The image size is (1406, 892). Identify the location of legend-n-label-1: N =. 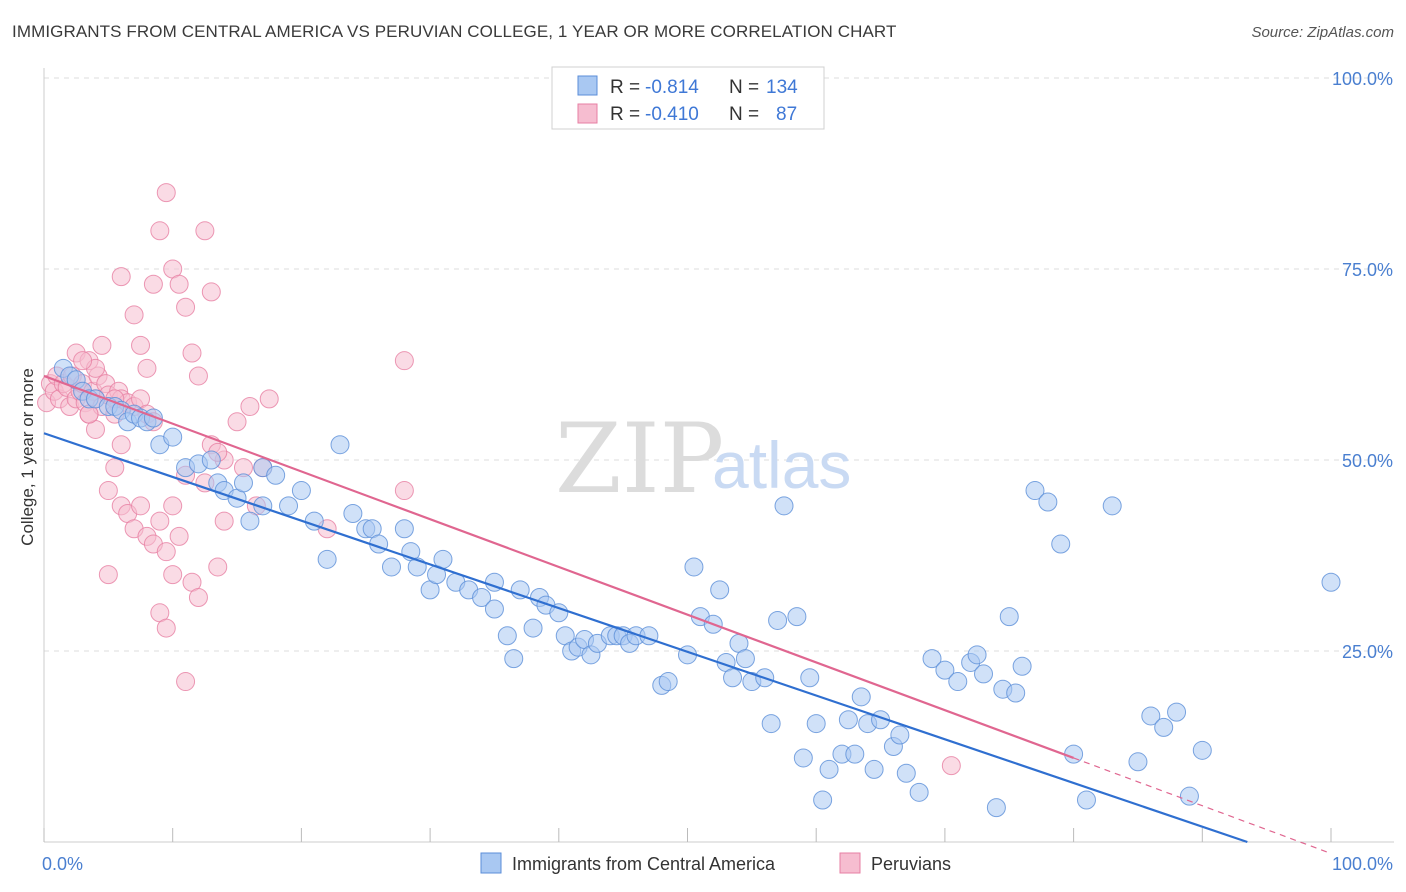
(744, 87).